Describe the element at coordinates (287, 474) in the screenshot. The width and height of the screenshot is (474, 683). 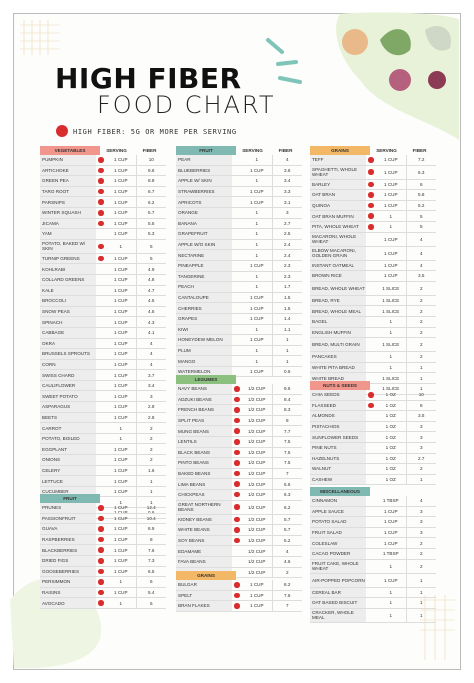
I see `fiber: 7` at that location.